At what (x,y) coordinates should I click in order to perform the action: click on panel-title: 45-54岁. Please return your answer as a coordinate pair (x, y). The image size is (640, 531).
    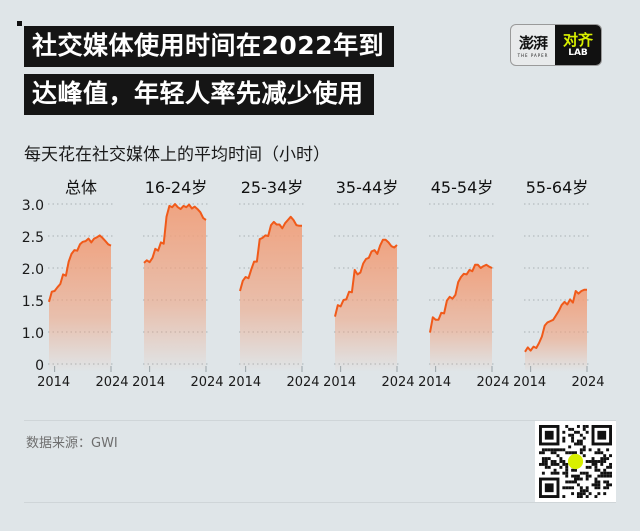
    Looking at the image, I should click on (462, 187).